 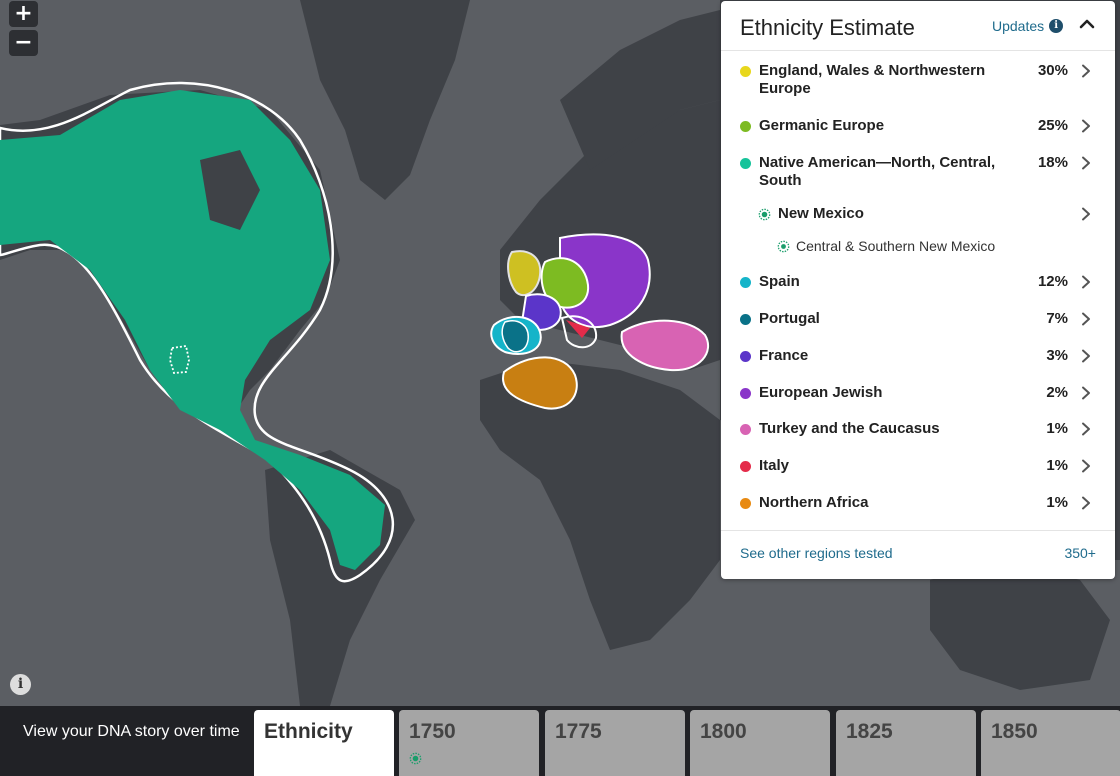 What do you see at coordinates (1052, 125) in the screenshot?
I see `region-percent: 25%` at bounding box center [1052, 125].